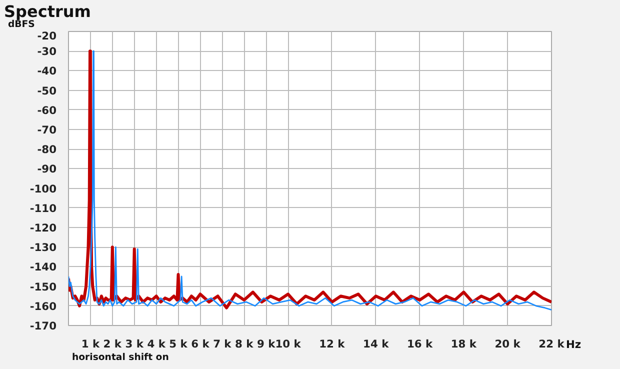 The width and height of the screenshot is (620, 369). I want to click on x-tick-label: 20 k, so click(508, 344).